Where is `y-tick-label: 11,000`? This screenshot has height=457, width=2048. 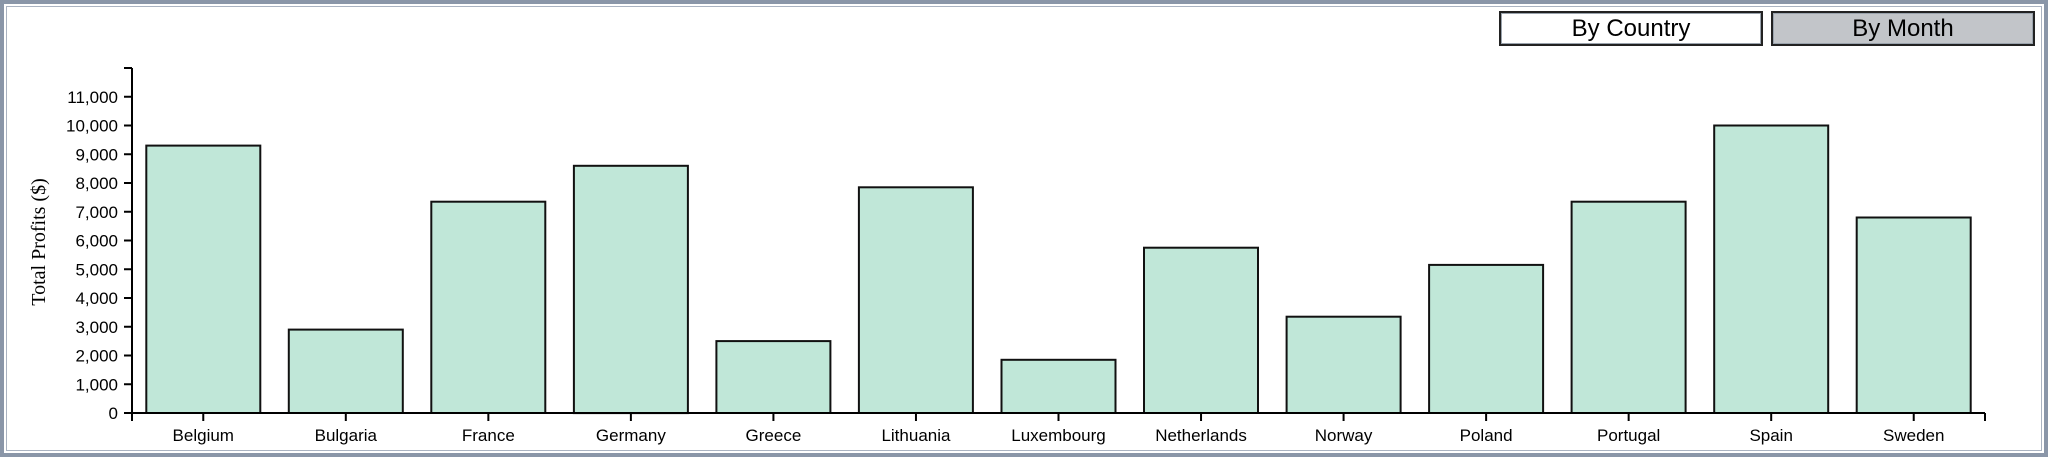 y-tick-label: 11,000 is located at coordinates (92, 97).